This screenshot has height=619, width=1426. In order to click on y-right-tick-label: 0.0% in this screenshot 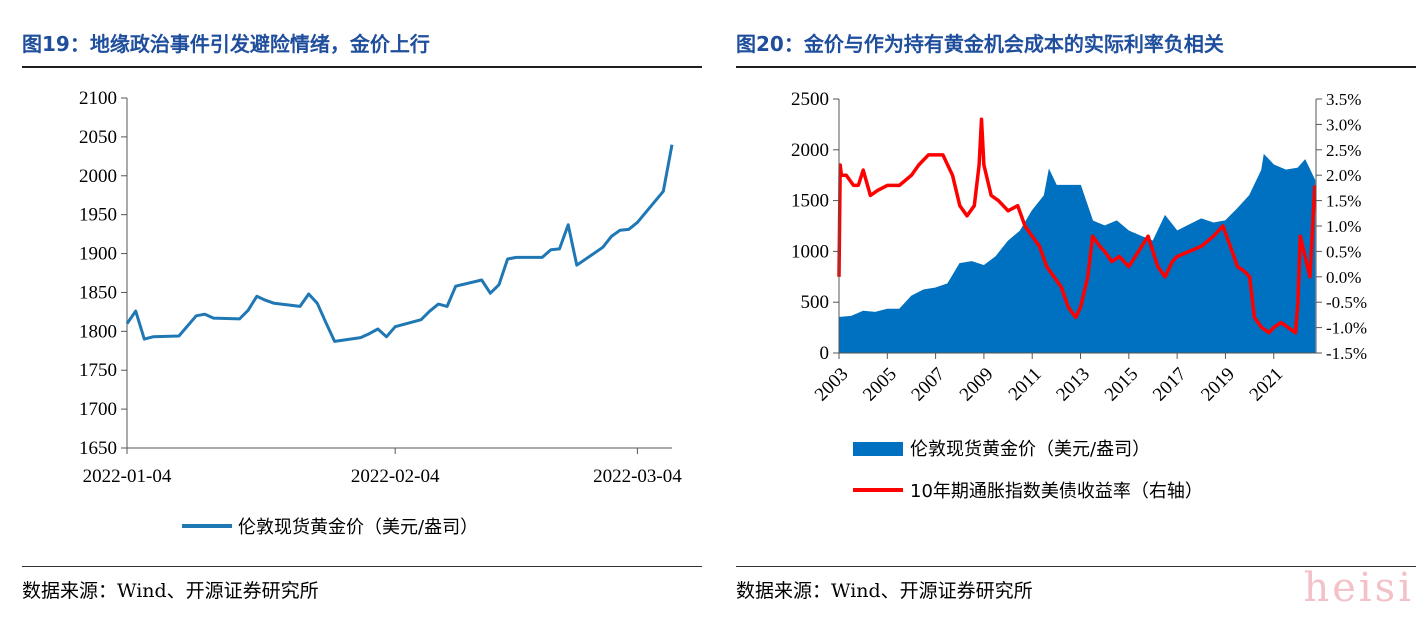, I will do `click(1343, 277)`.